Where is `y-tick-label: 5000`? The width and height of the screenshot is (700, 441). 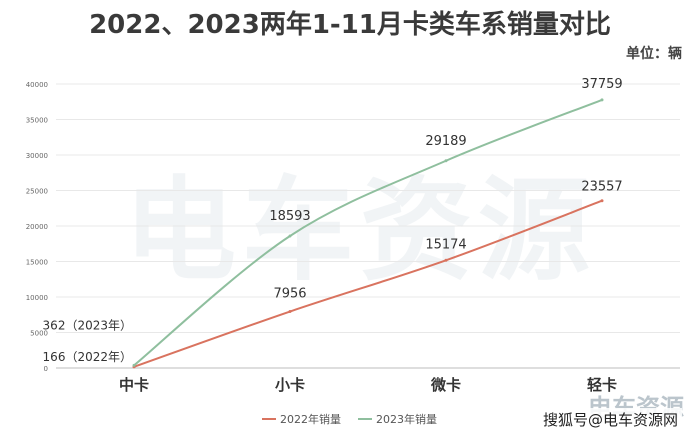 y-tick-label: 5000 is located at coordinates (39, 334).